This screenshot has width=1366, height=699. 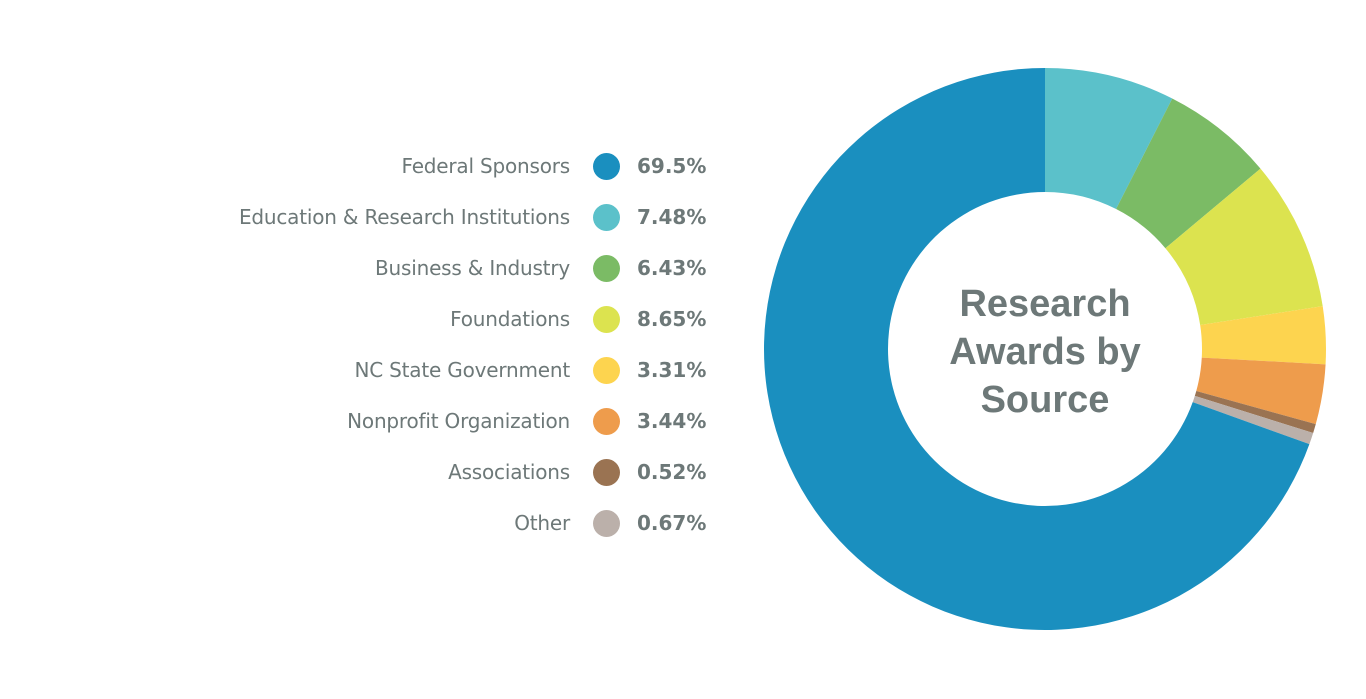 I want to click on legend-label: Business & Industry, so click(x=472, y=268).